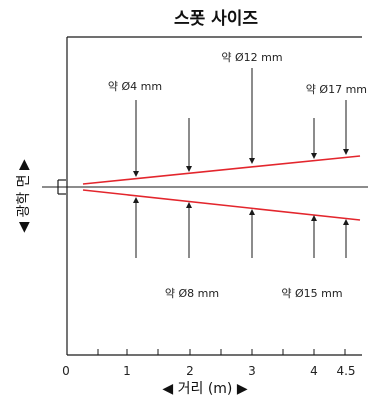 Image resolution: width=368 pixels, height=402 pixels. I want to click on spot-label-2m: 약 Ø8 mm, so click(192, 293).